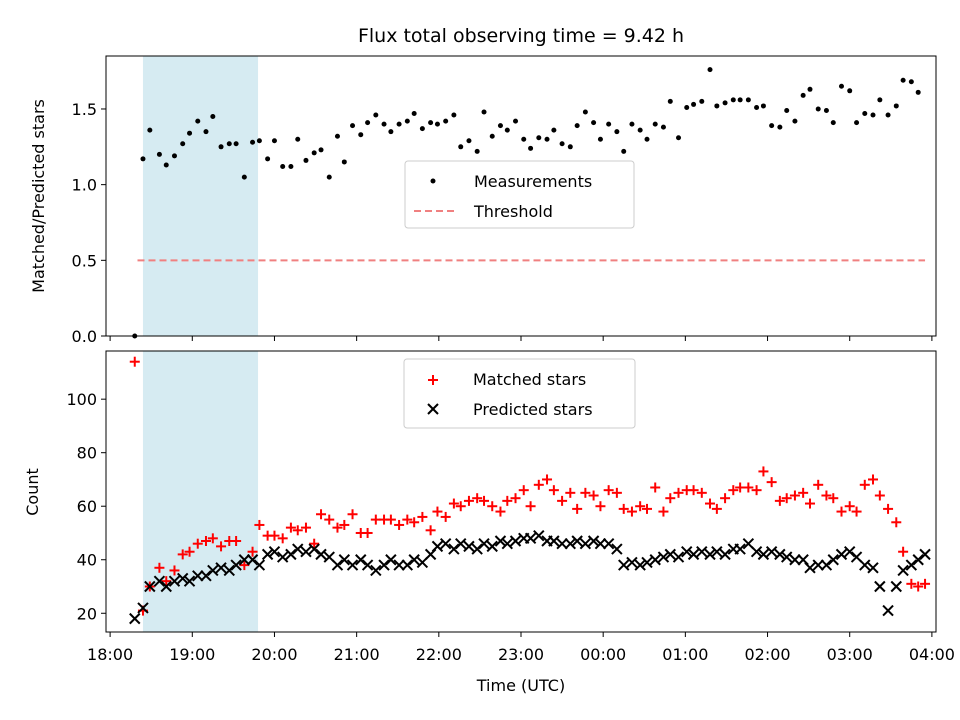 The width and height of the screenshot is (960, 720). Describe the element at coordinates (87, 453) in the screenshot. I see `bottom-y-tick-label: 80` at that location.